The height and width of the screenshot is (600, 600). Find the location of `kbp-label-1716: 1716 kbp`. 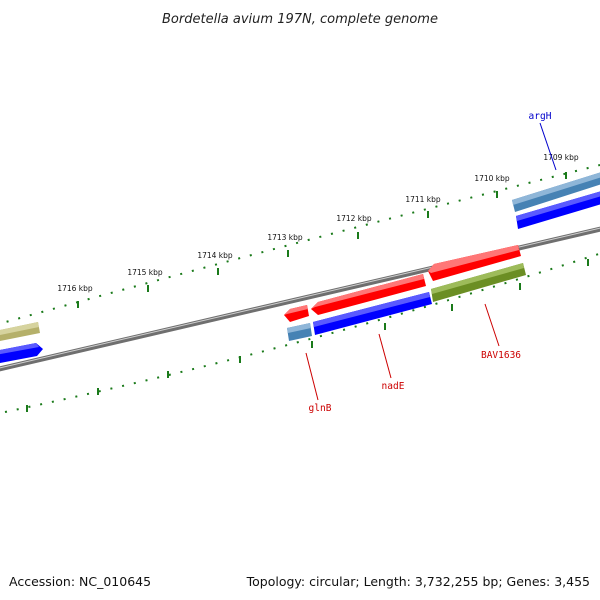

kbp-label-1716: 1716 kbp is located at coordinates (75, 288).